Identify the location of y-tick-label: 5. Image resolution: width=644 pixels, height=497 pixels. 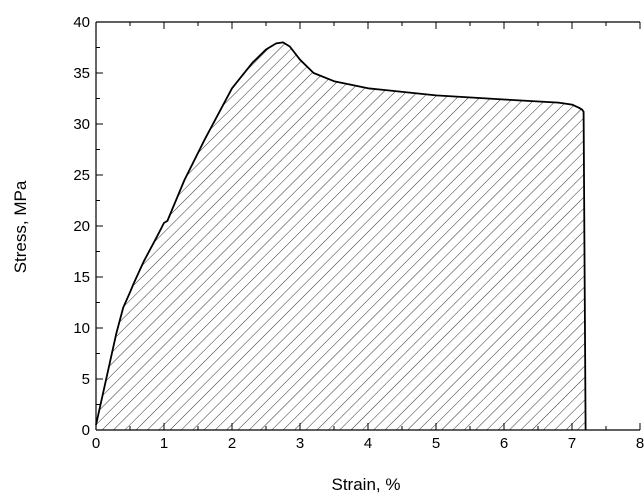
(86, 379).